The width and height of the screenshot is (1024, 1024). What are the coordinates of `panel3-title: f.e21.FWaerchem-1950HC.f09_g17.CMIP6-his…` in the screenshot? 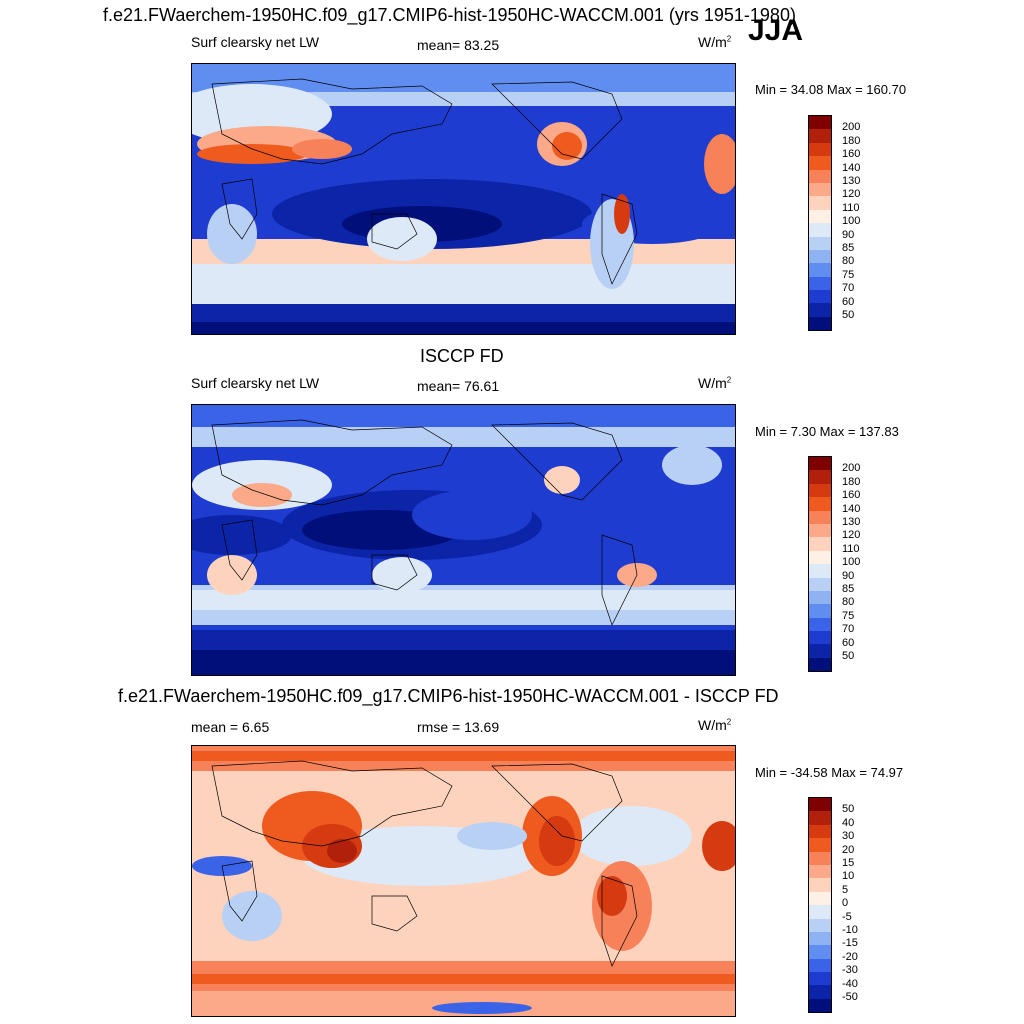 It's located at (448, 696).